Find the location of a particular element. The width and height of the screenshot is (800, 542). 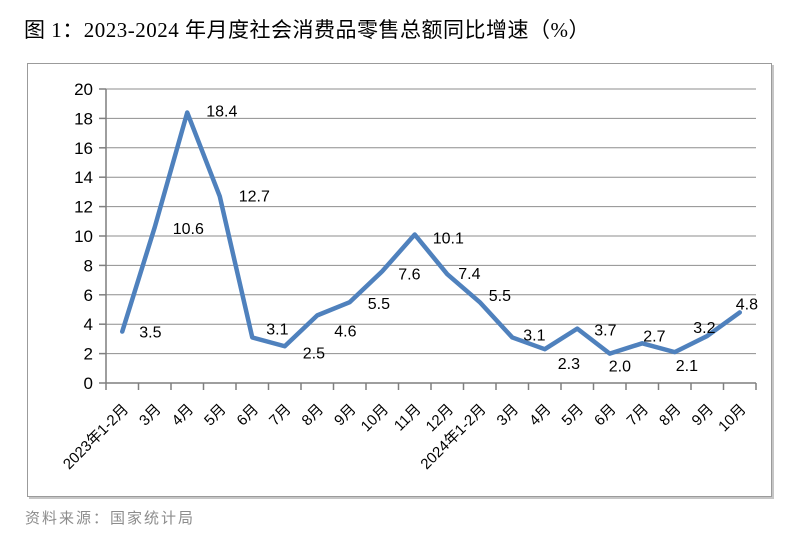

y-axis-tick-label: 6 is located at coordinates (88, 295).